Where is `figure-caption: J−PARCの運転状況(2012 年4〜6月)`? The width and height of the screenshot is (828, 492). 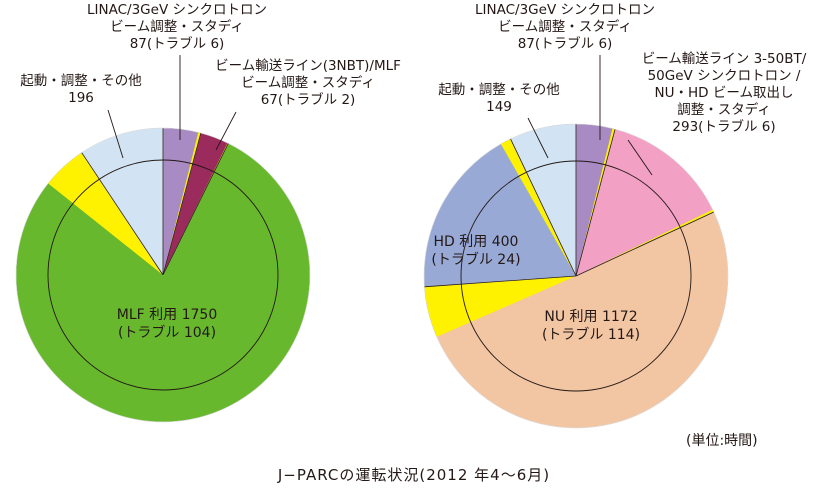
figure-caption: J−PARCの運転状況(2012 年4〜6月) is located at coordinates (414, 475).